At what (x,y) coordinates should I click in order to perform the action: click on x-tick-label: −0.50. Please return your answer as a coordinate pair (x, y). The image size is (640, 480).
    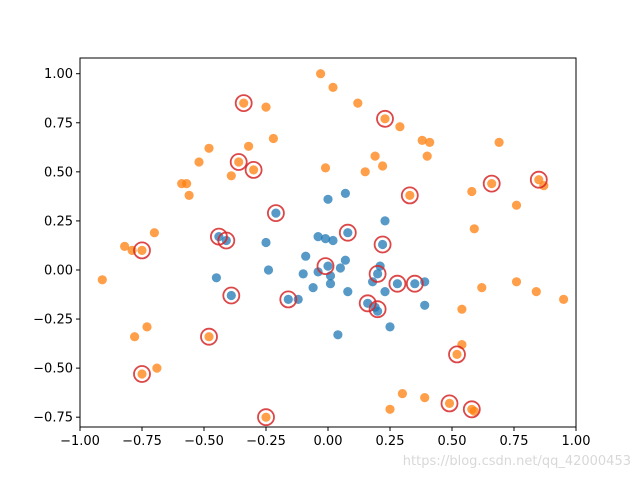
    Looking at the image, I should click on (204, 441).